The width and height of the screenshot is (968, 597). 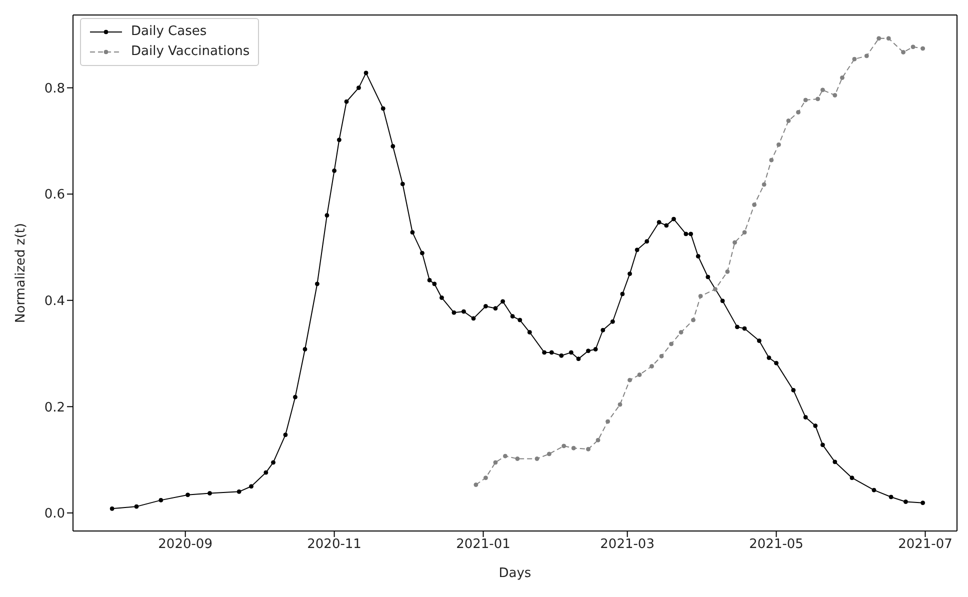 I want to click on legend-label: Daily Vaccinations, so click(x=190, y=52).